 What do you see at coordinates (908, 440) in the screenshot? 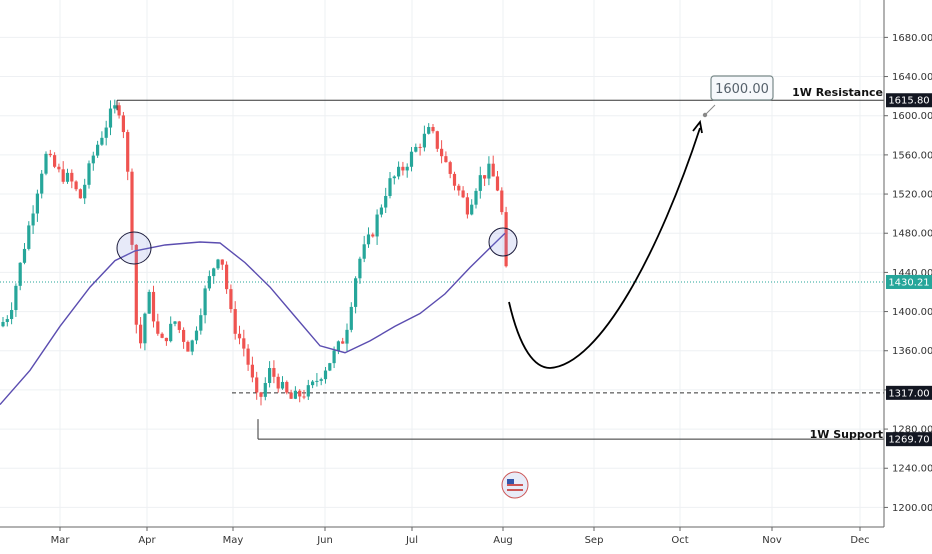
I see `price-tag-label-support: 1269.70` at bounding box center [908, 440].